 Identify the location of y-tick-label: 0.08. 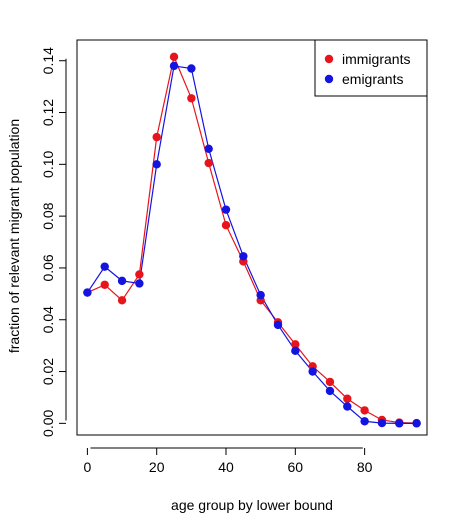
(48, 215).